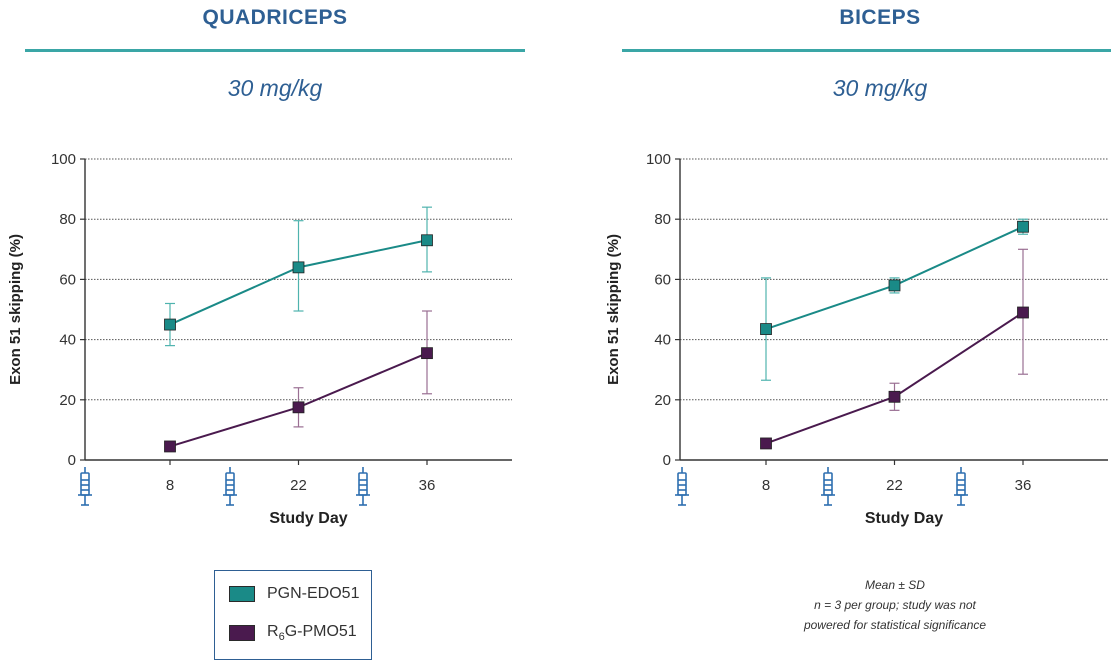 This screenshot has height=660, width=1111. I want to click on note-line: Mean ± SD, so click(895, 585).